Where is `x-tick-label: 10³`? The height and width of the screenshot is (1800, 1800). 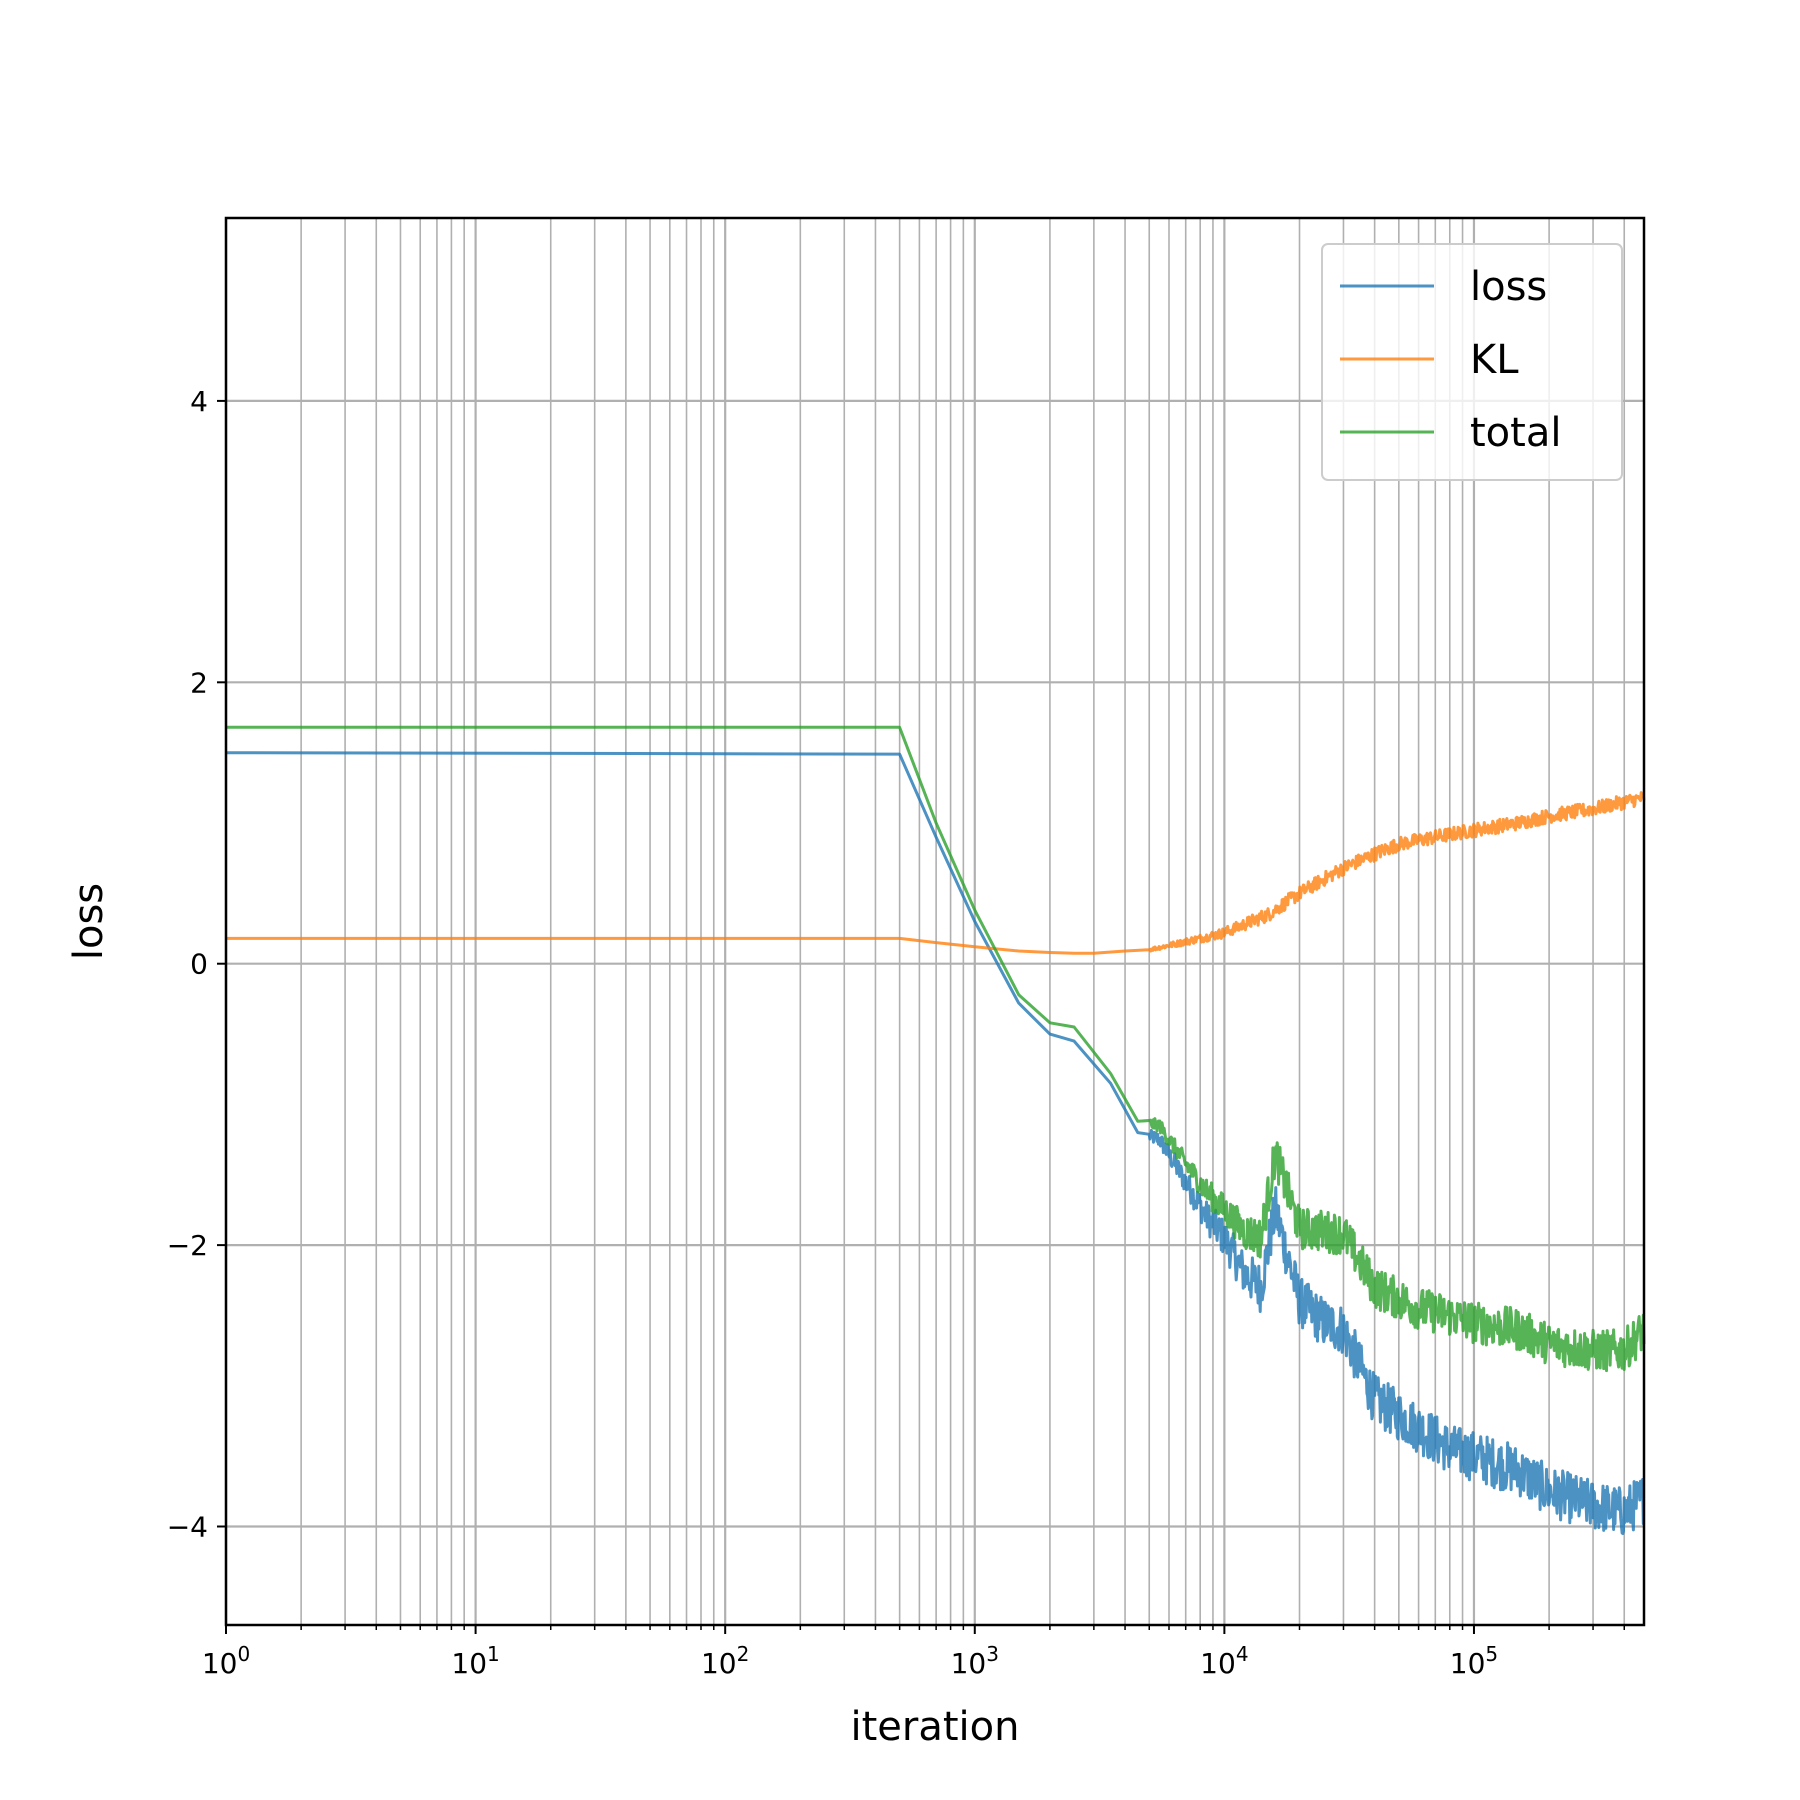 x-tick-label: 10³ is located at coordinates (975, 1661).